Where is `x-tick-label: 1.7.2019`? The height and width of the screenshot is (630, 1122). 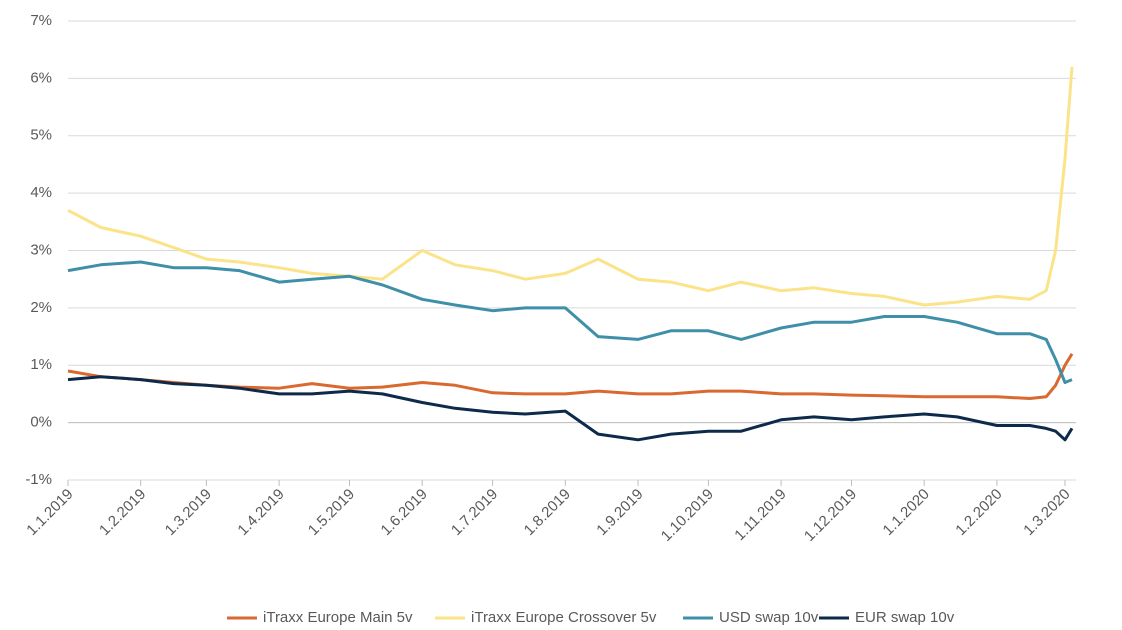
x-tick-label: 1.7.2019 is located at coordinates (474, 512).